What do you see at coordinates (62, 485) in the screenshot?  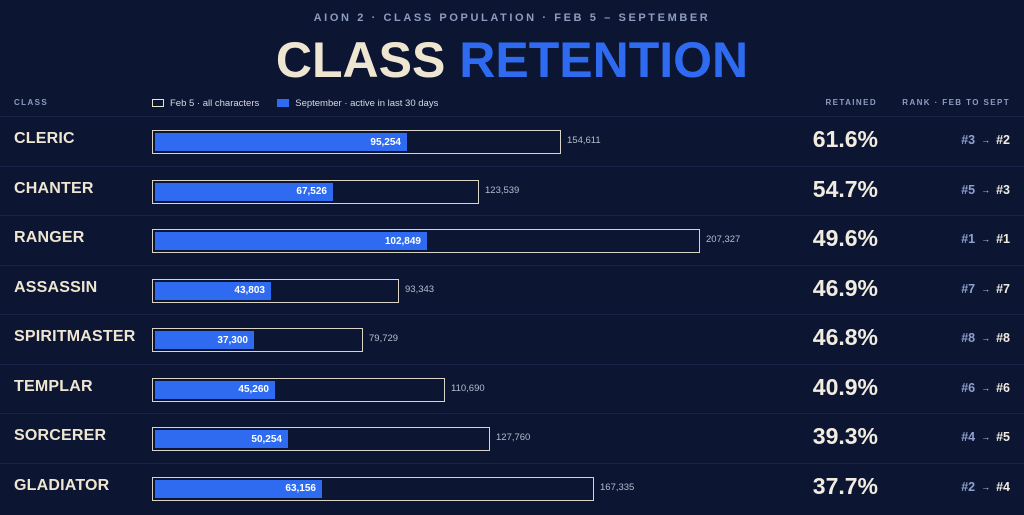 I see `class-label: GLADIATOR` at bounding box center [62, 485].